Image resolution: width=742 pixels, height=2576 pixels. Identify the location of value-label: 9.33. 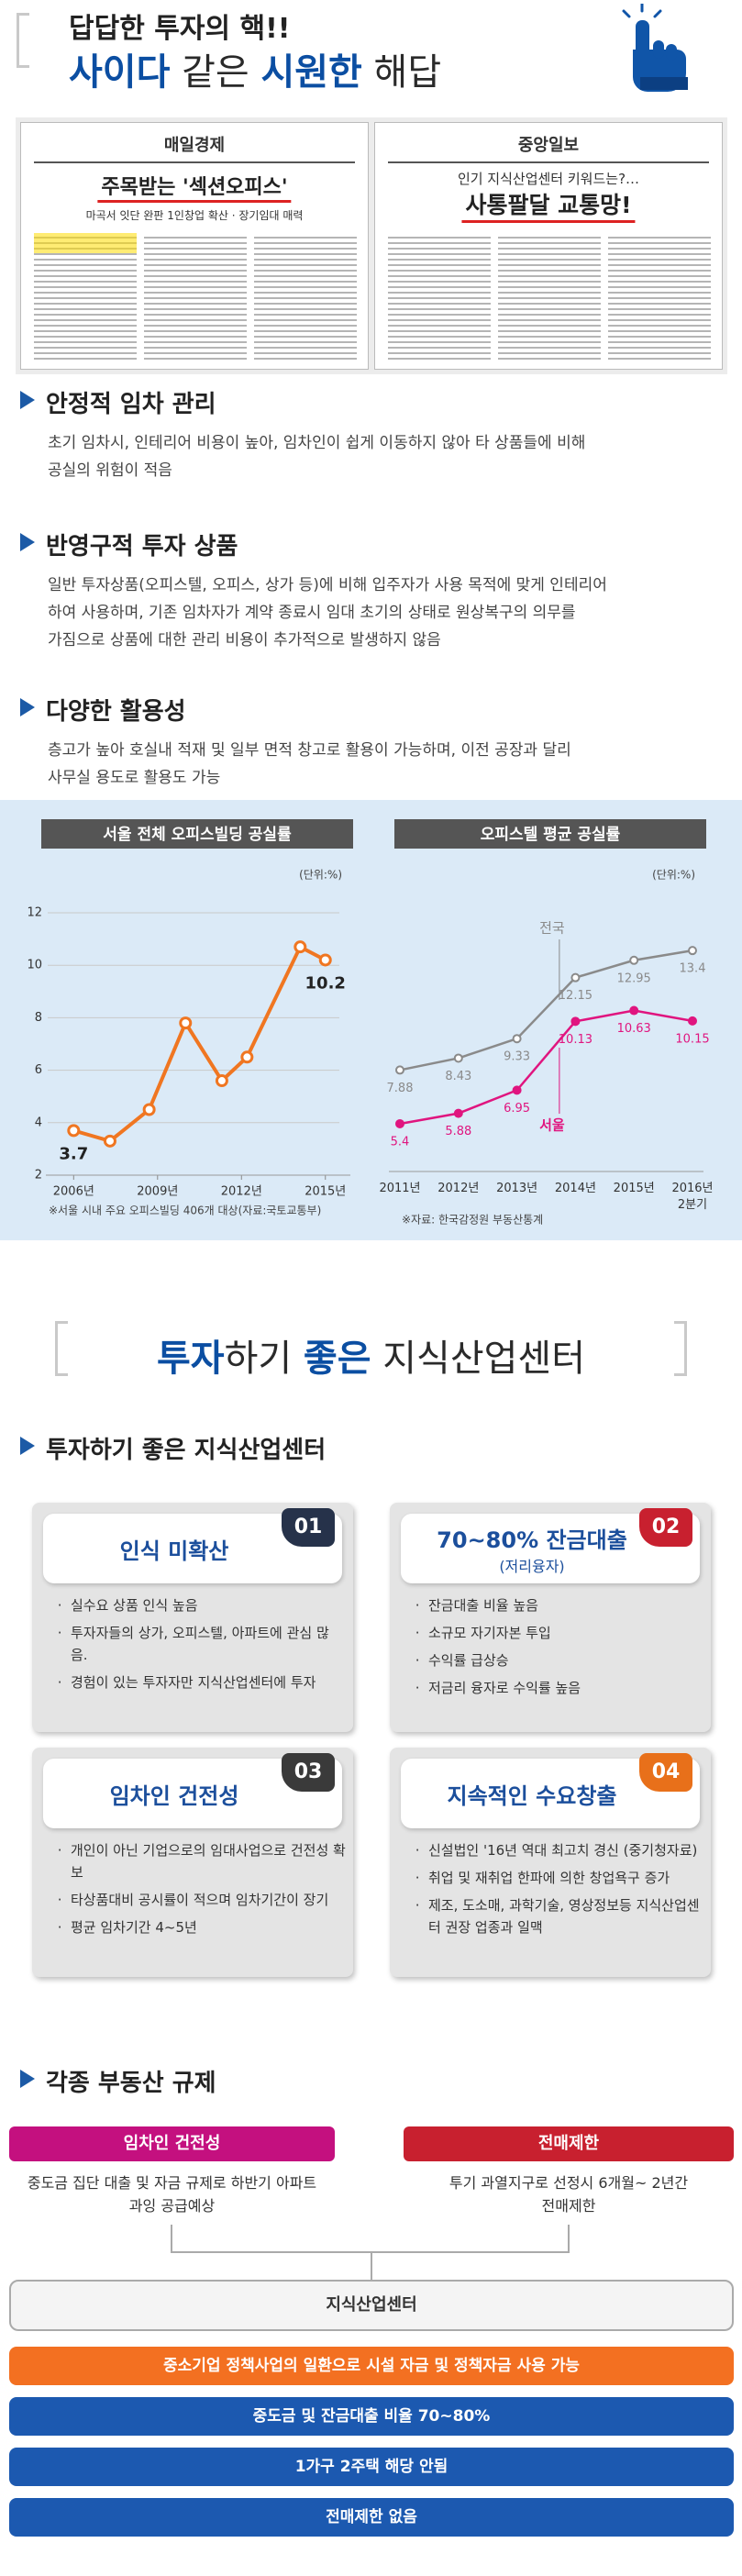
(517, 1057).